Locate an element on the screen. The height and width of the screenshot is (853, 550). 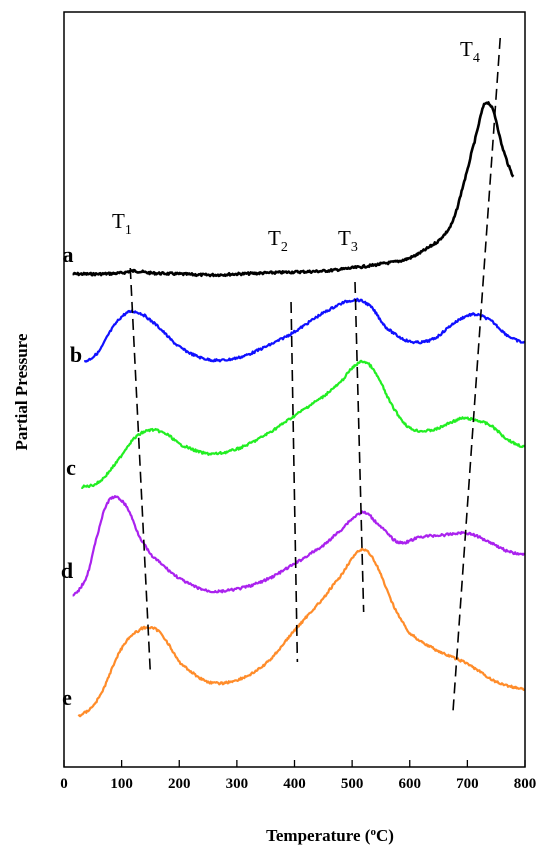
guide-label-T3: T3 is located at coordinates (348, 240).